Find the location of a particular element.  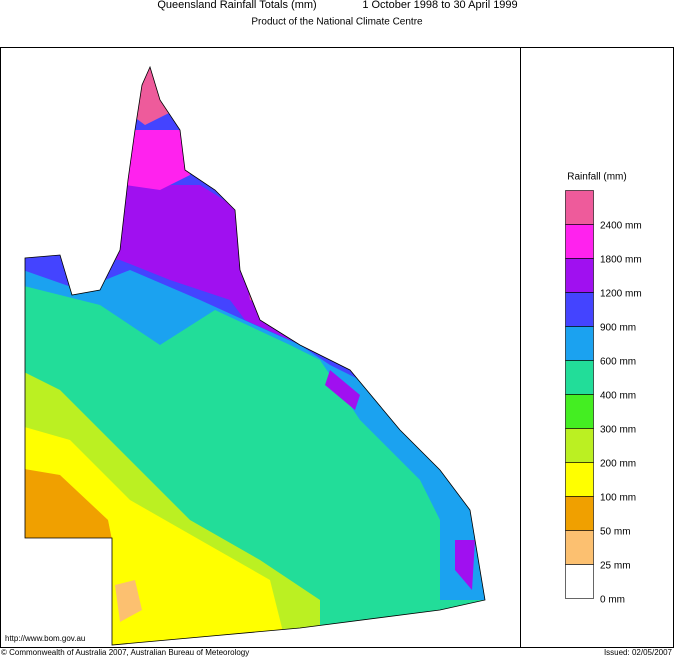

legend-label: 25 mm is located at coordinates (615, 566).